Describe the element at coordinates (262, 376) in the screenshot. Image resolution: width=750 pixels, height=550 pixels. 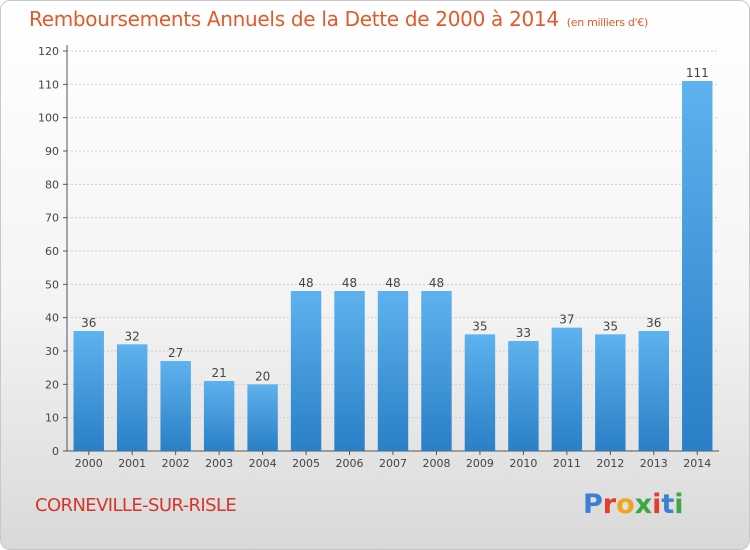
I see `bar-value-label: 20` at that location.